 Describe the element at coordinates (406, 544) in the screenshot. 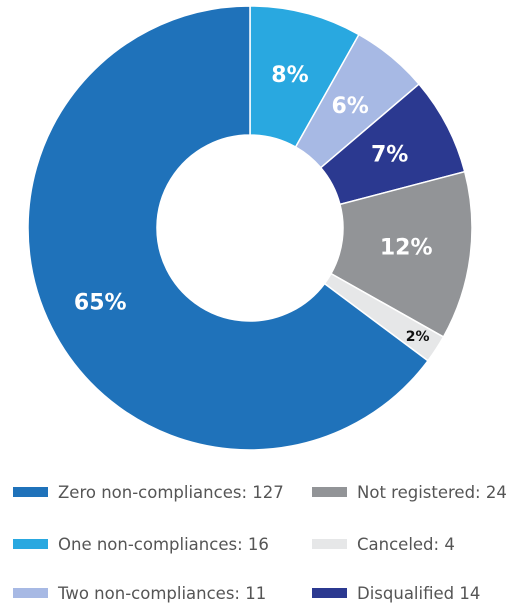

I see `legend-label: Canceled: 4` at that location.